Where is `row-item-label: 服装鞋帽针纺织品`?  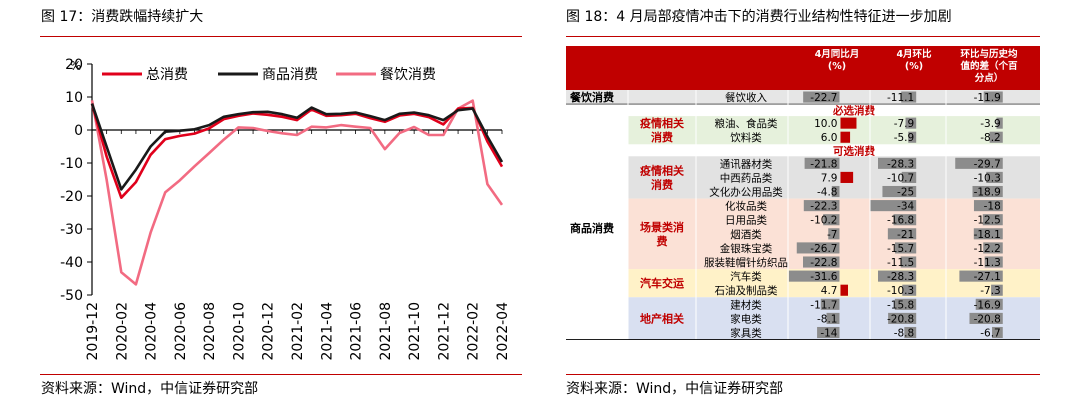
row-item-label: 服装鞋帽针纺织品 is located at coordinates (746, 262).